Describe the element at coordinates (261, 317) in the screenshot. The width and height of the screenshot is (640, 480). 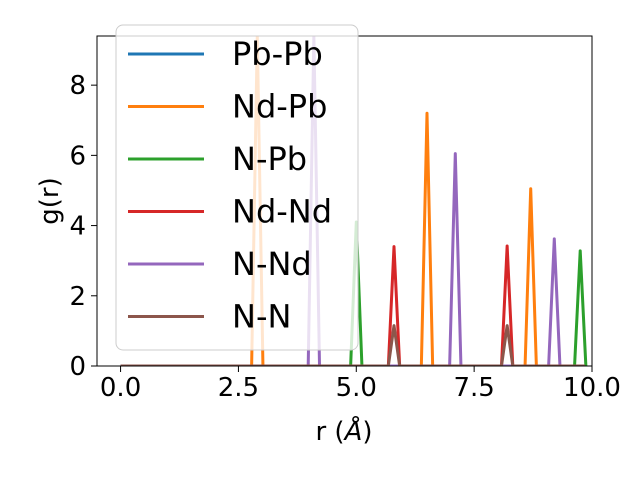
I see `legend-label-n-n: N-N` at that location.